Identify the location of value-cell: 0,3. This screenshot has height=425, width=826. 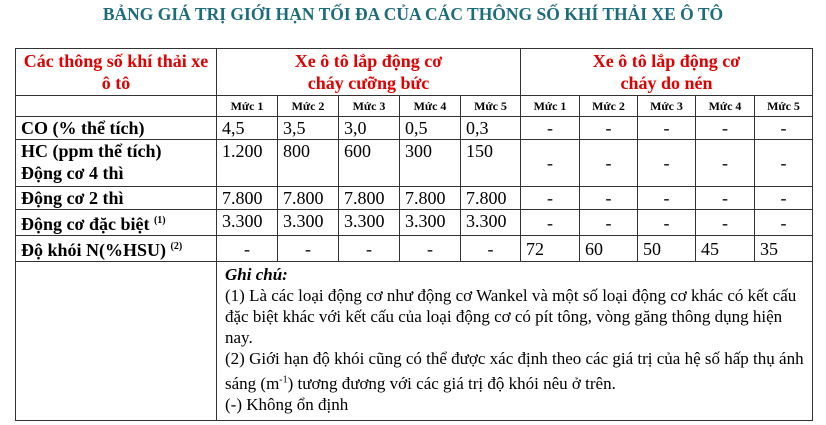
(490, 128).